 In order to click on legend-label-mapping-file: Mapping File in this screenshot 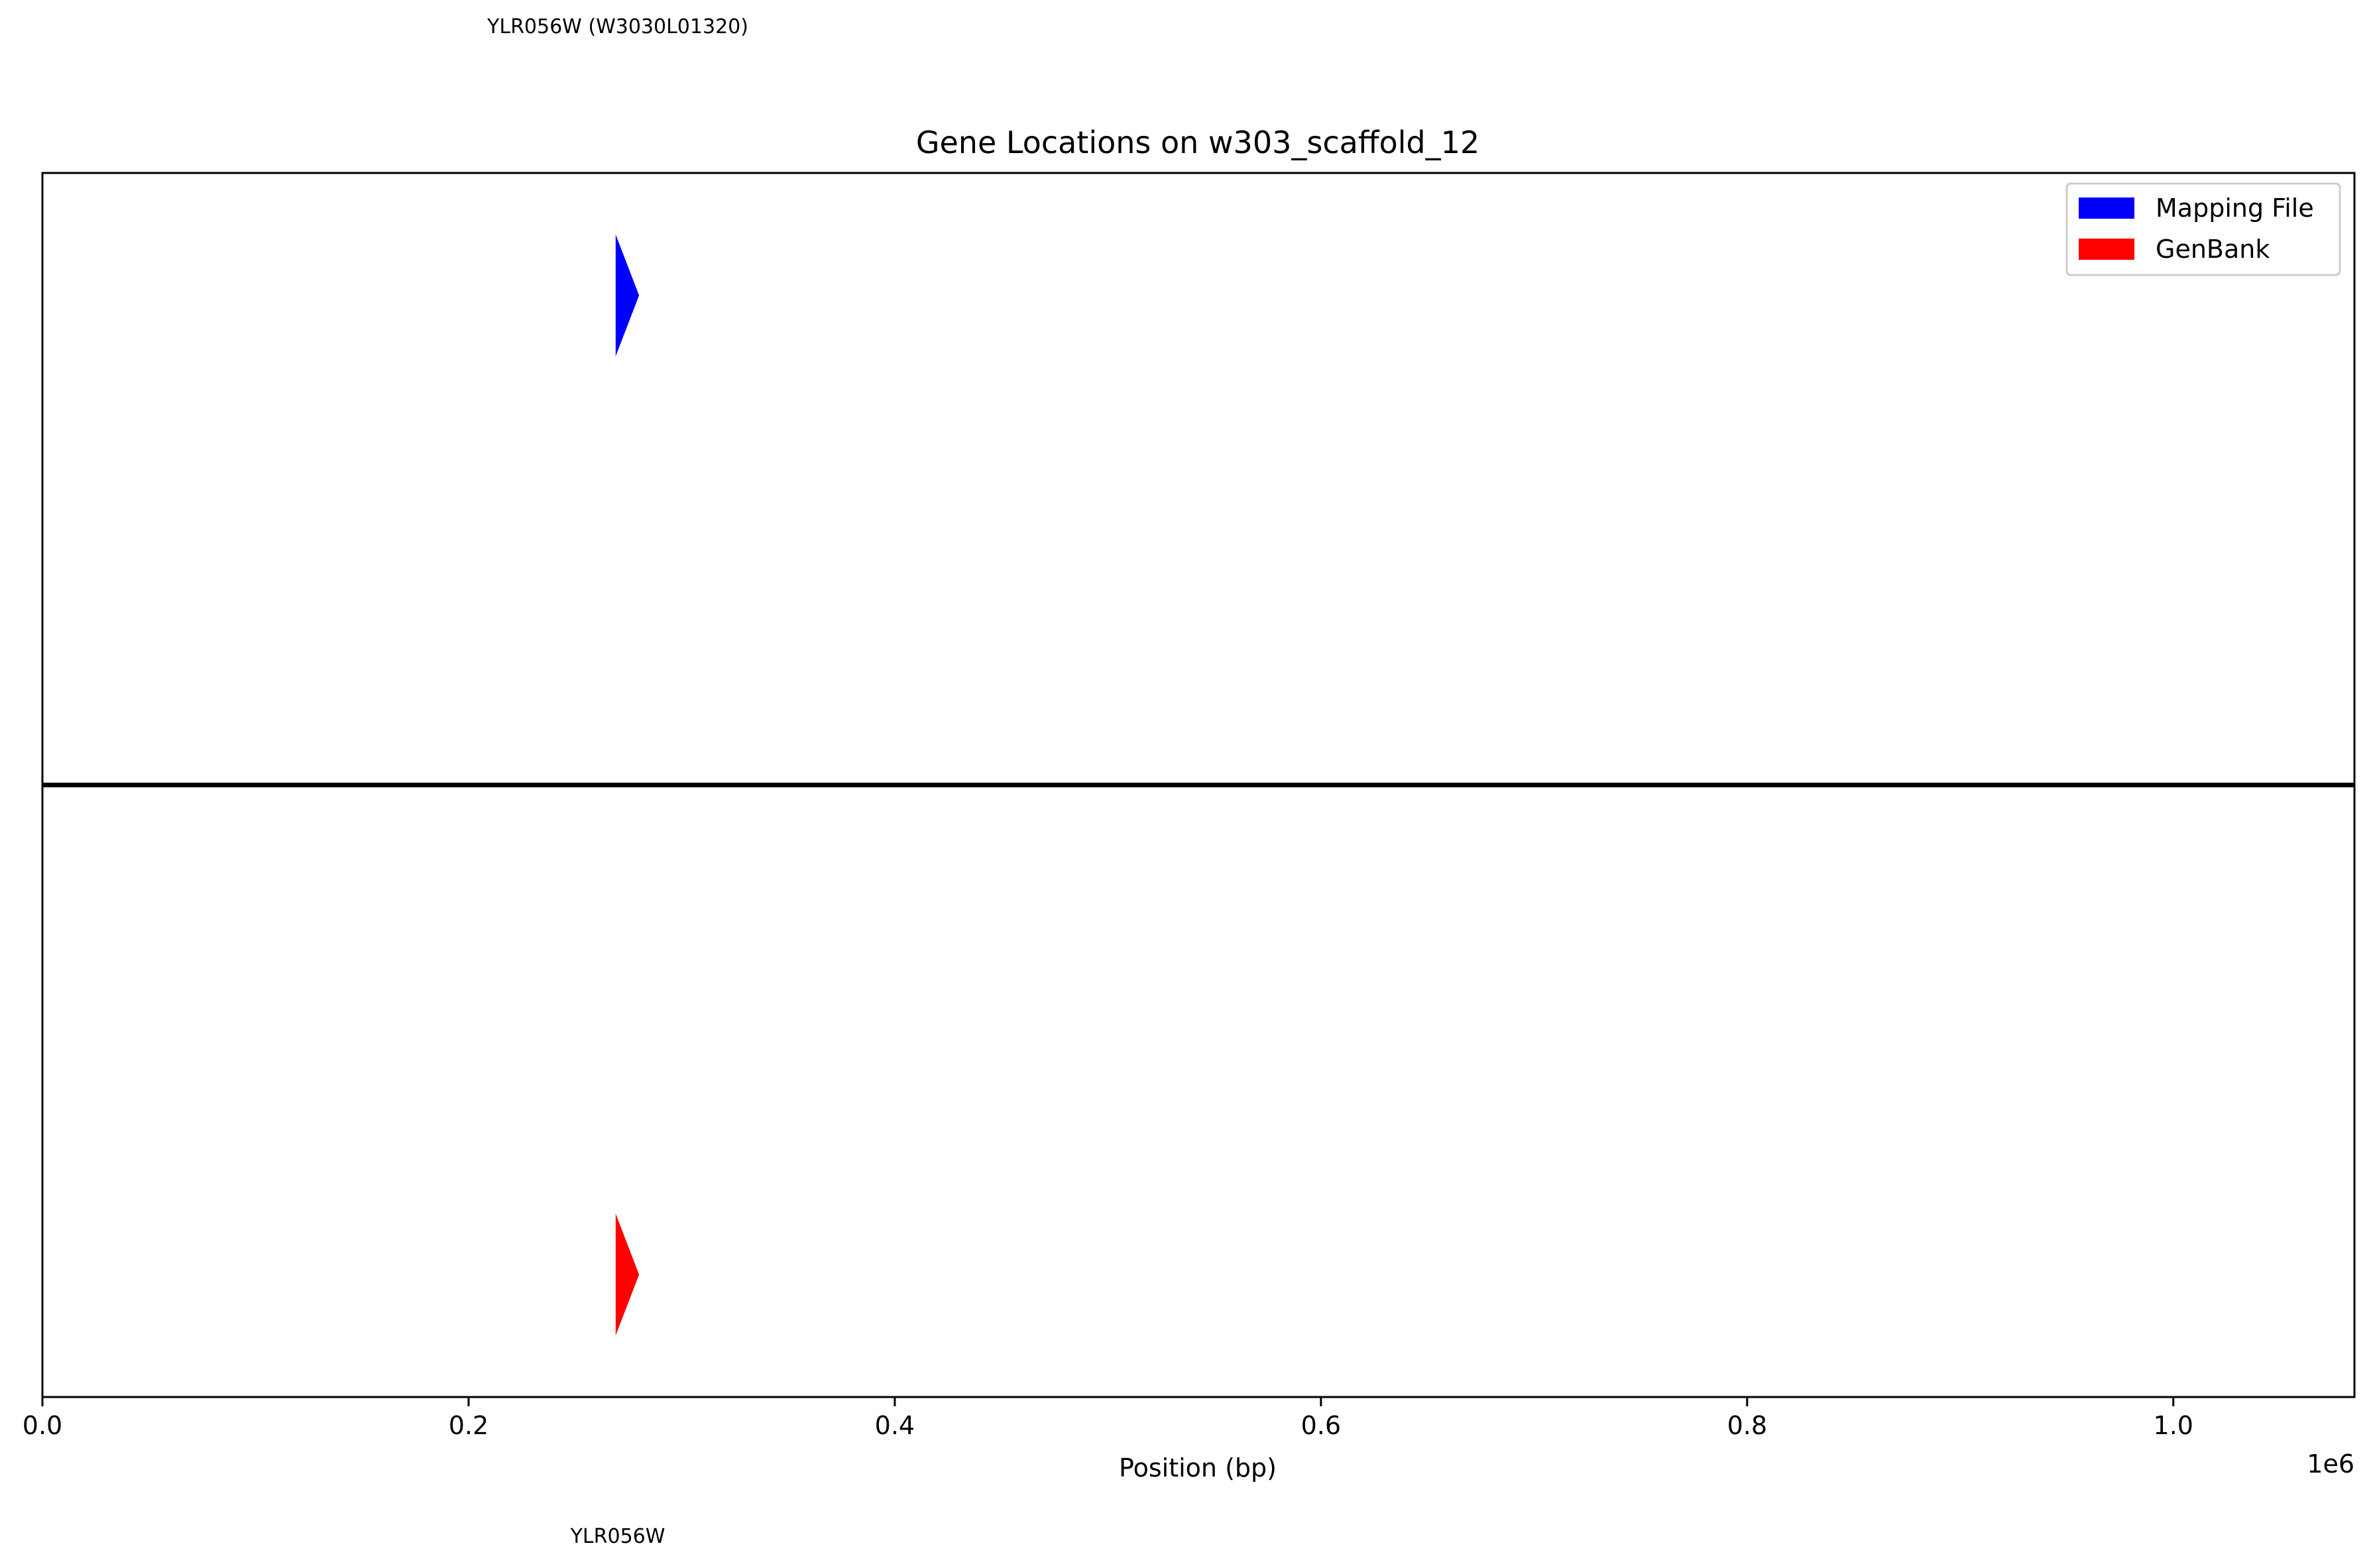, I will do `click(2235, 208)`.